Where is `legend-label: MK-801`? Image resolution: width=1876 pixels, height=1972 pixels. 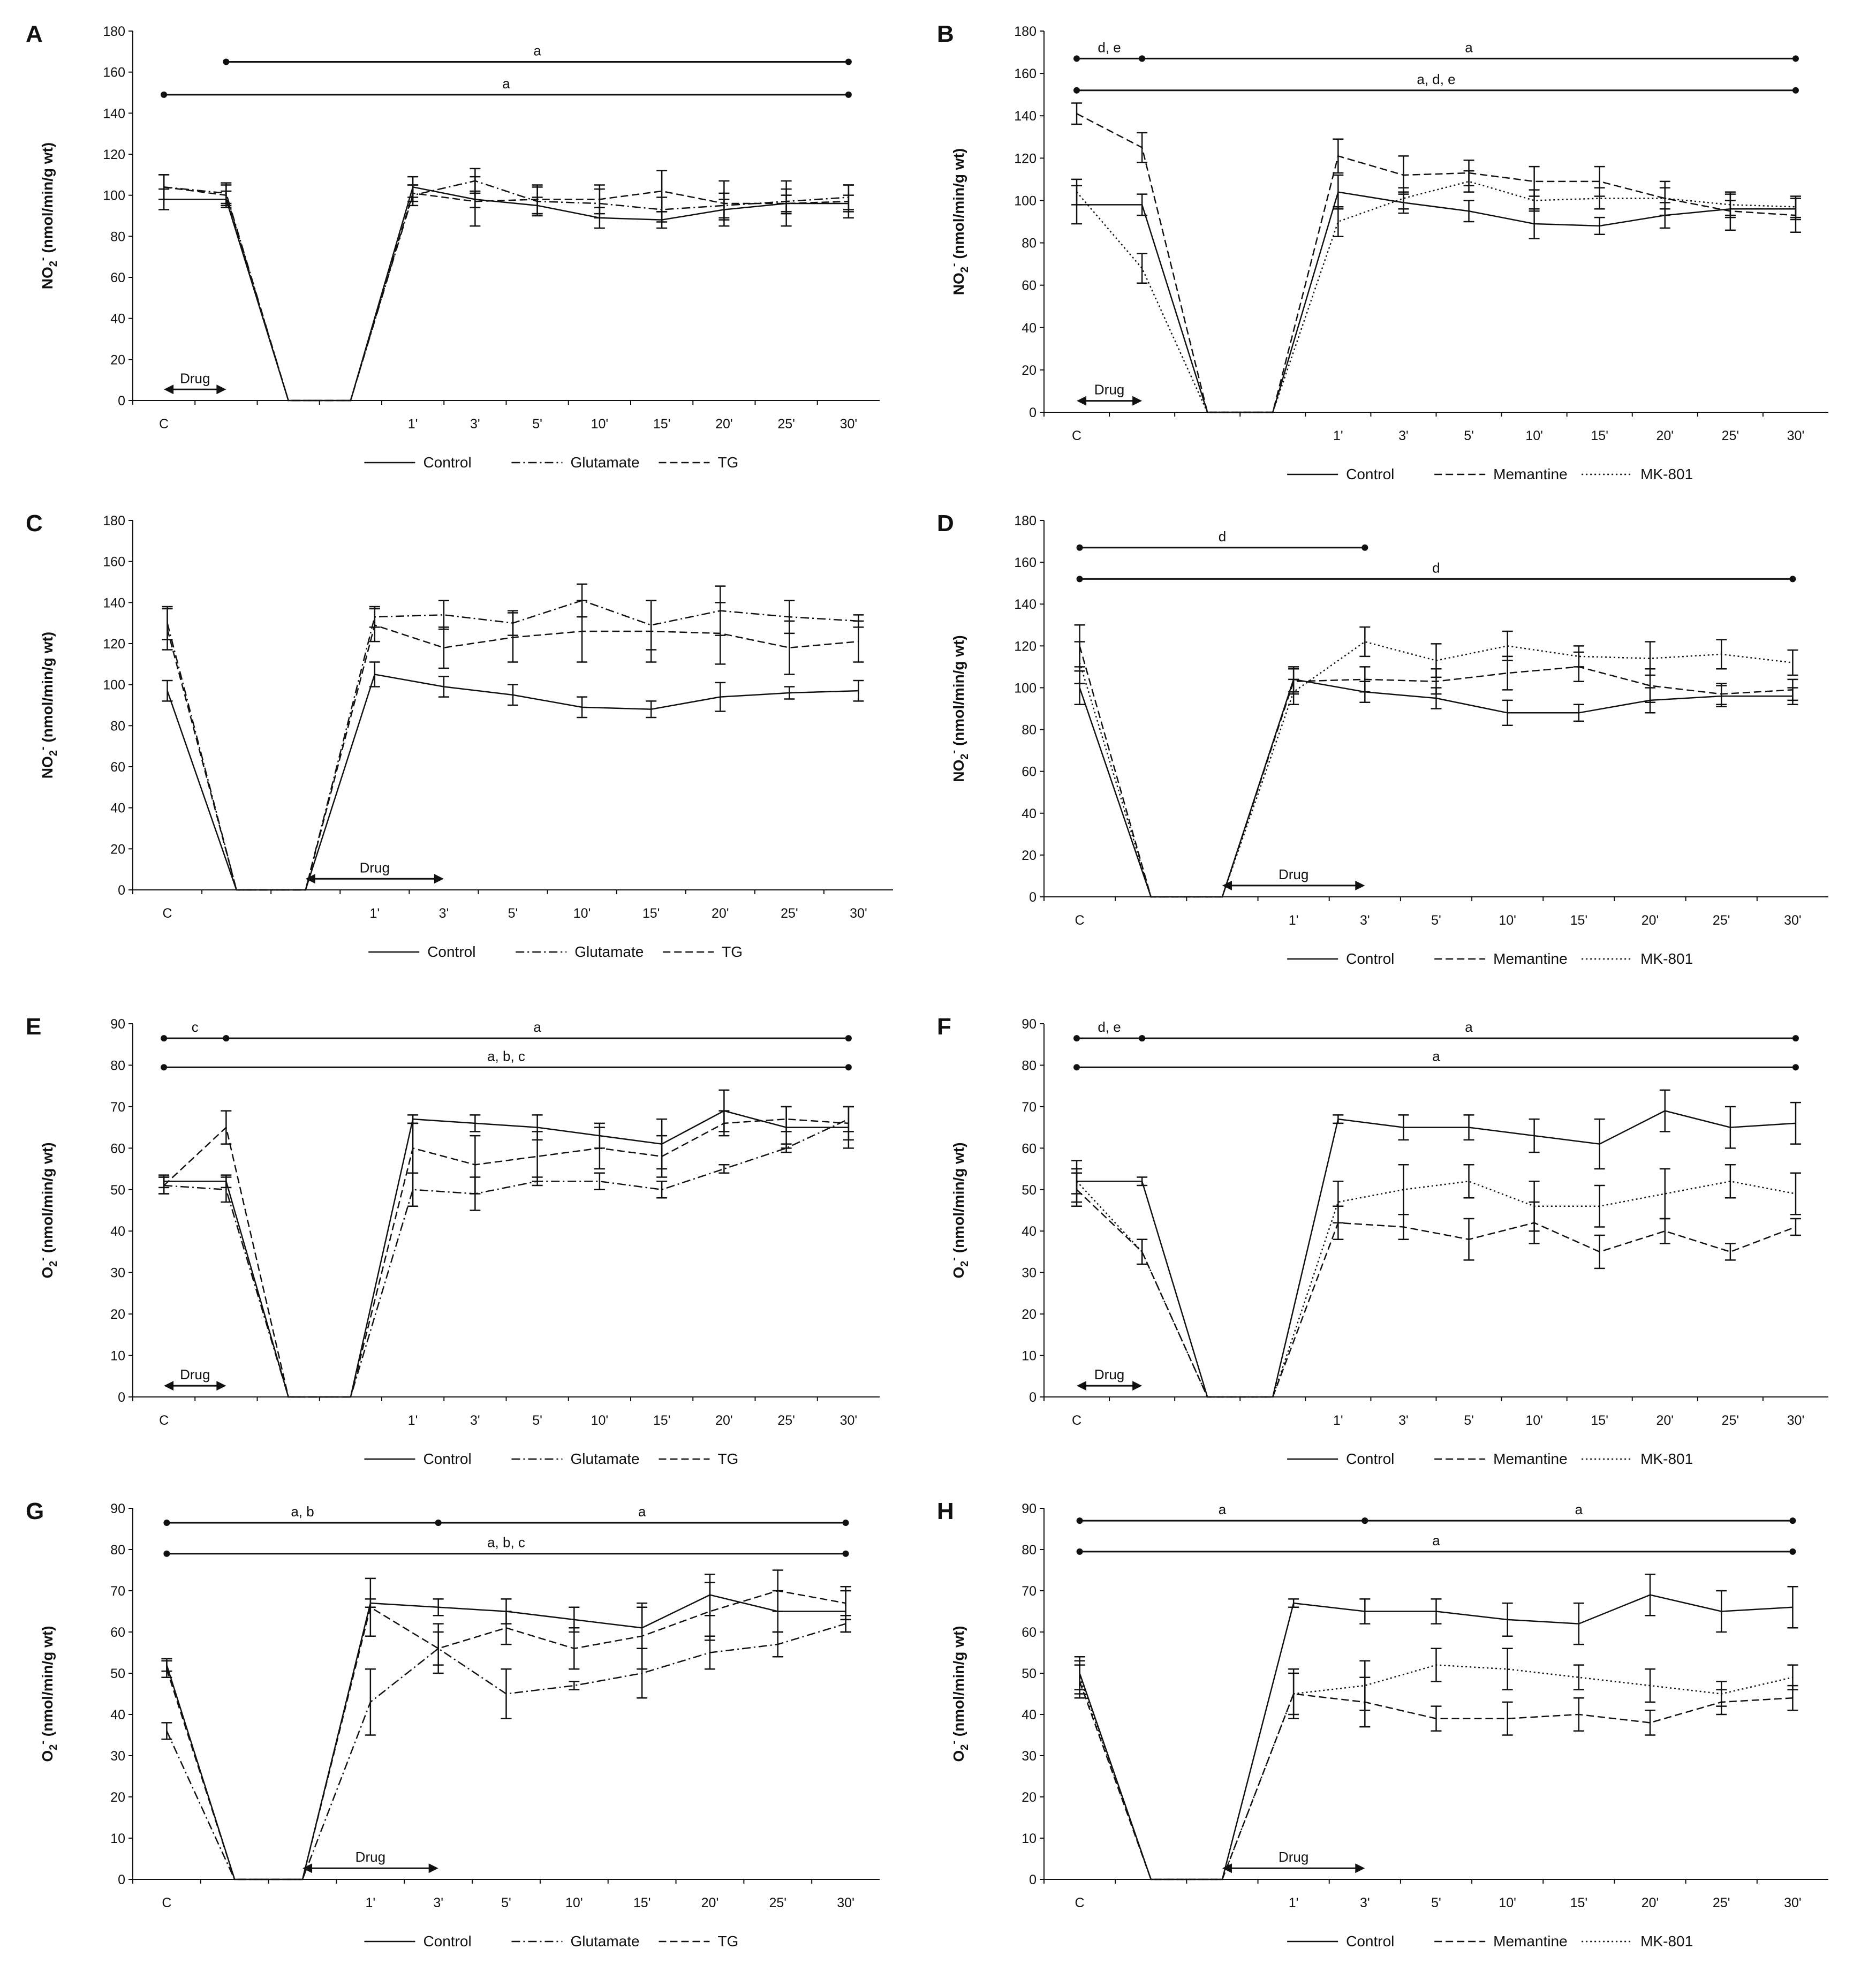
legend-label: MK-801 is located at coordinates (1666, 474).